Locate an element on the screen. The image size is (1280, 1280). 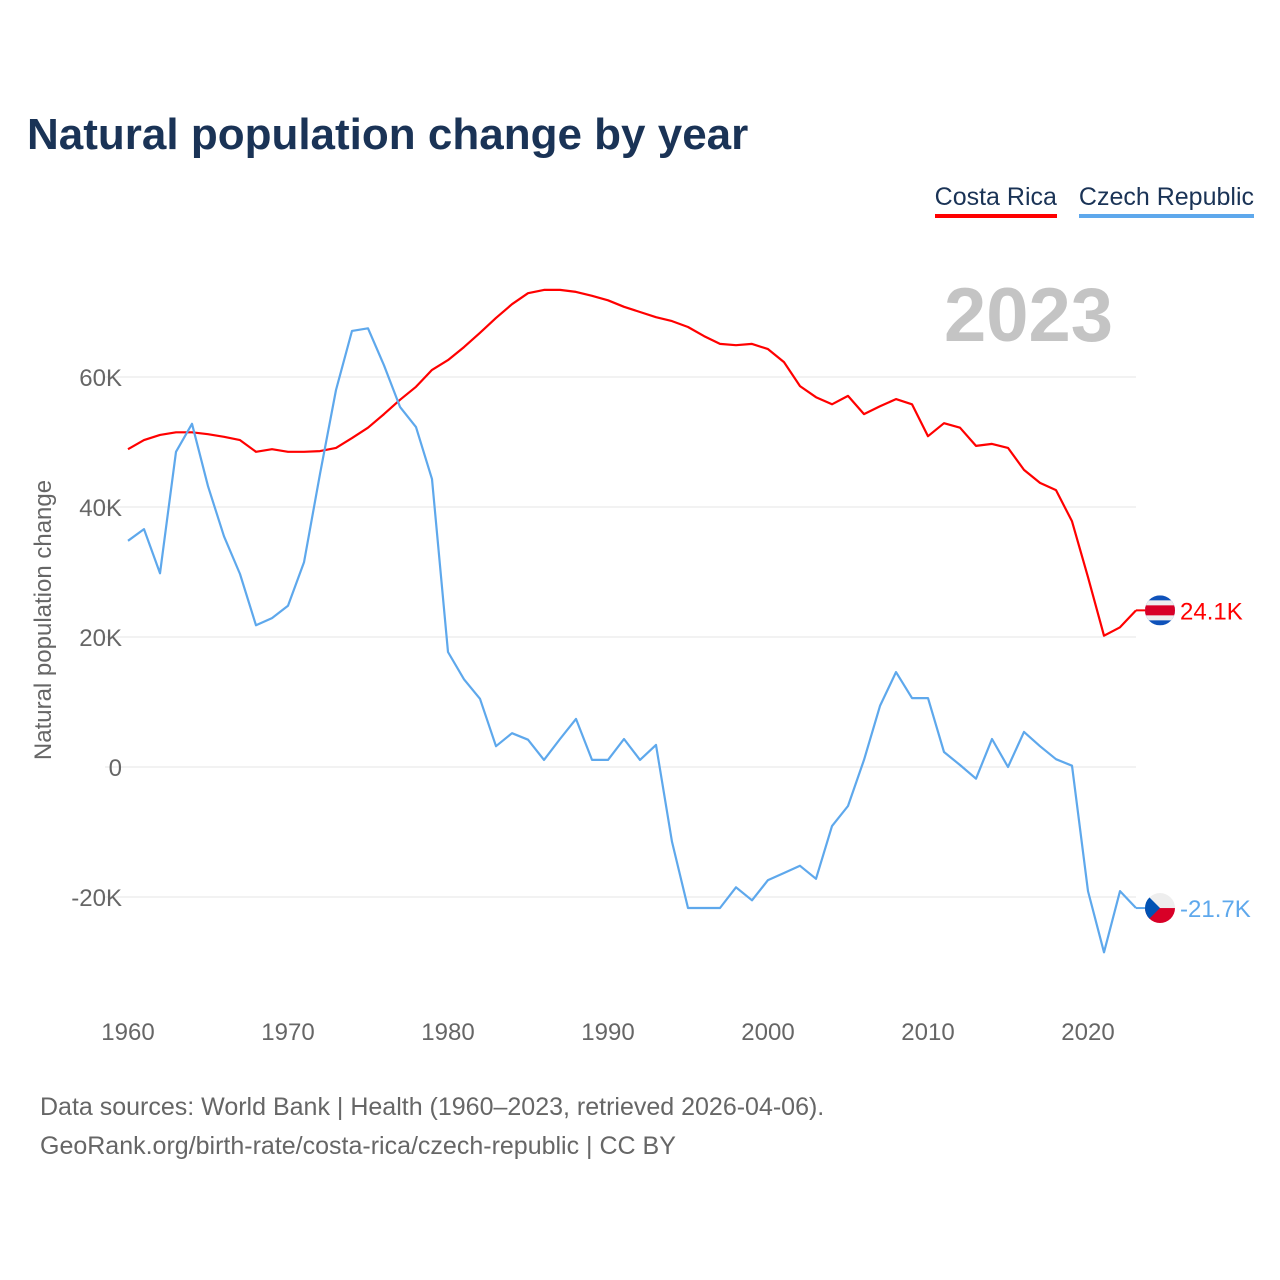
legend-costa-rica: Costa Rica is located at coordinates (995, 200).